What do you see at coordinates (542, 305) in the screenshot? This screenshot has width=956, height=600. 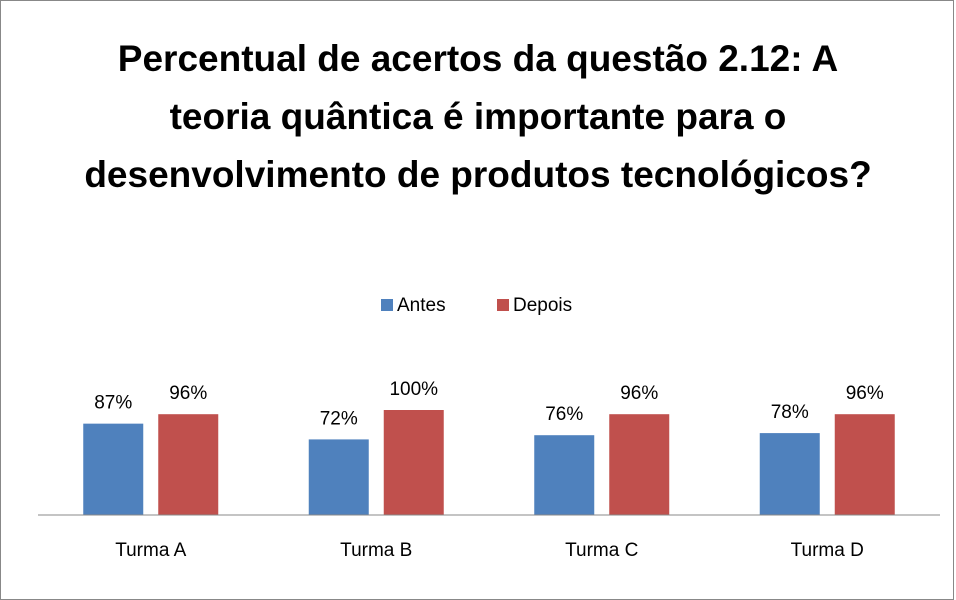 I see `legend-label: Depois` at bounding box center [542, 305].